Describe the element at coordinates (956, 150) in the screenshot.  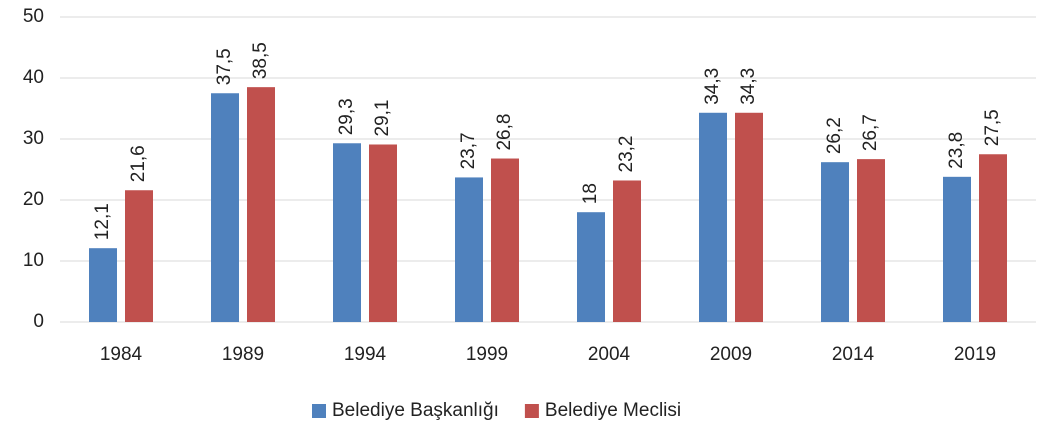
I see `data-label: 23,8` at that location.